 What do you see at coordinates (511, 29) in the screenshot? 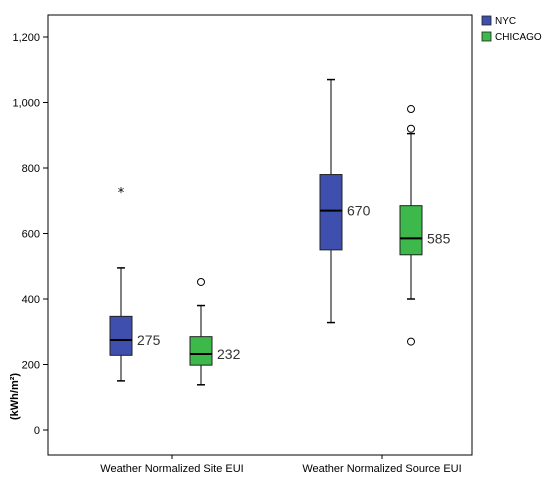
I see `legend: NYC CHICAGO` at bounding box center [511, 29].